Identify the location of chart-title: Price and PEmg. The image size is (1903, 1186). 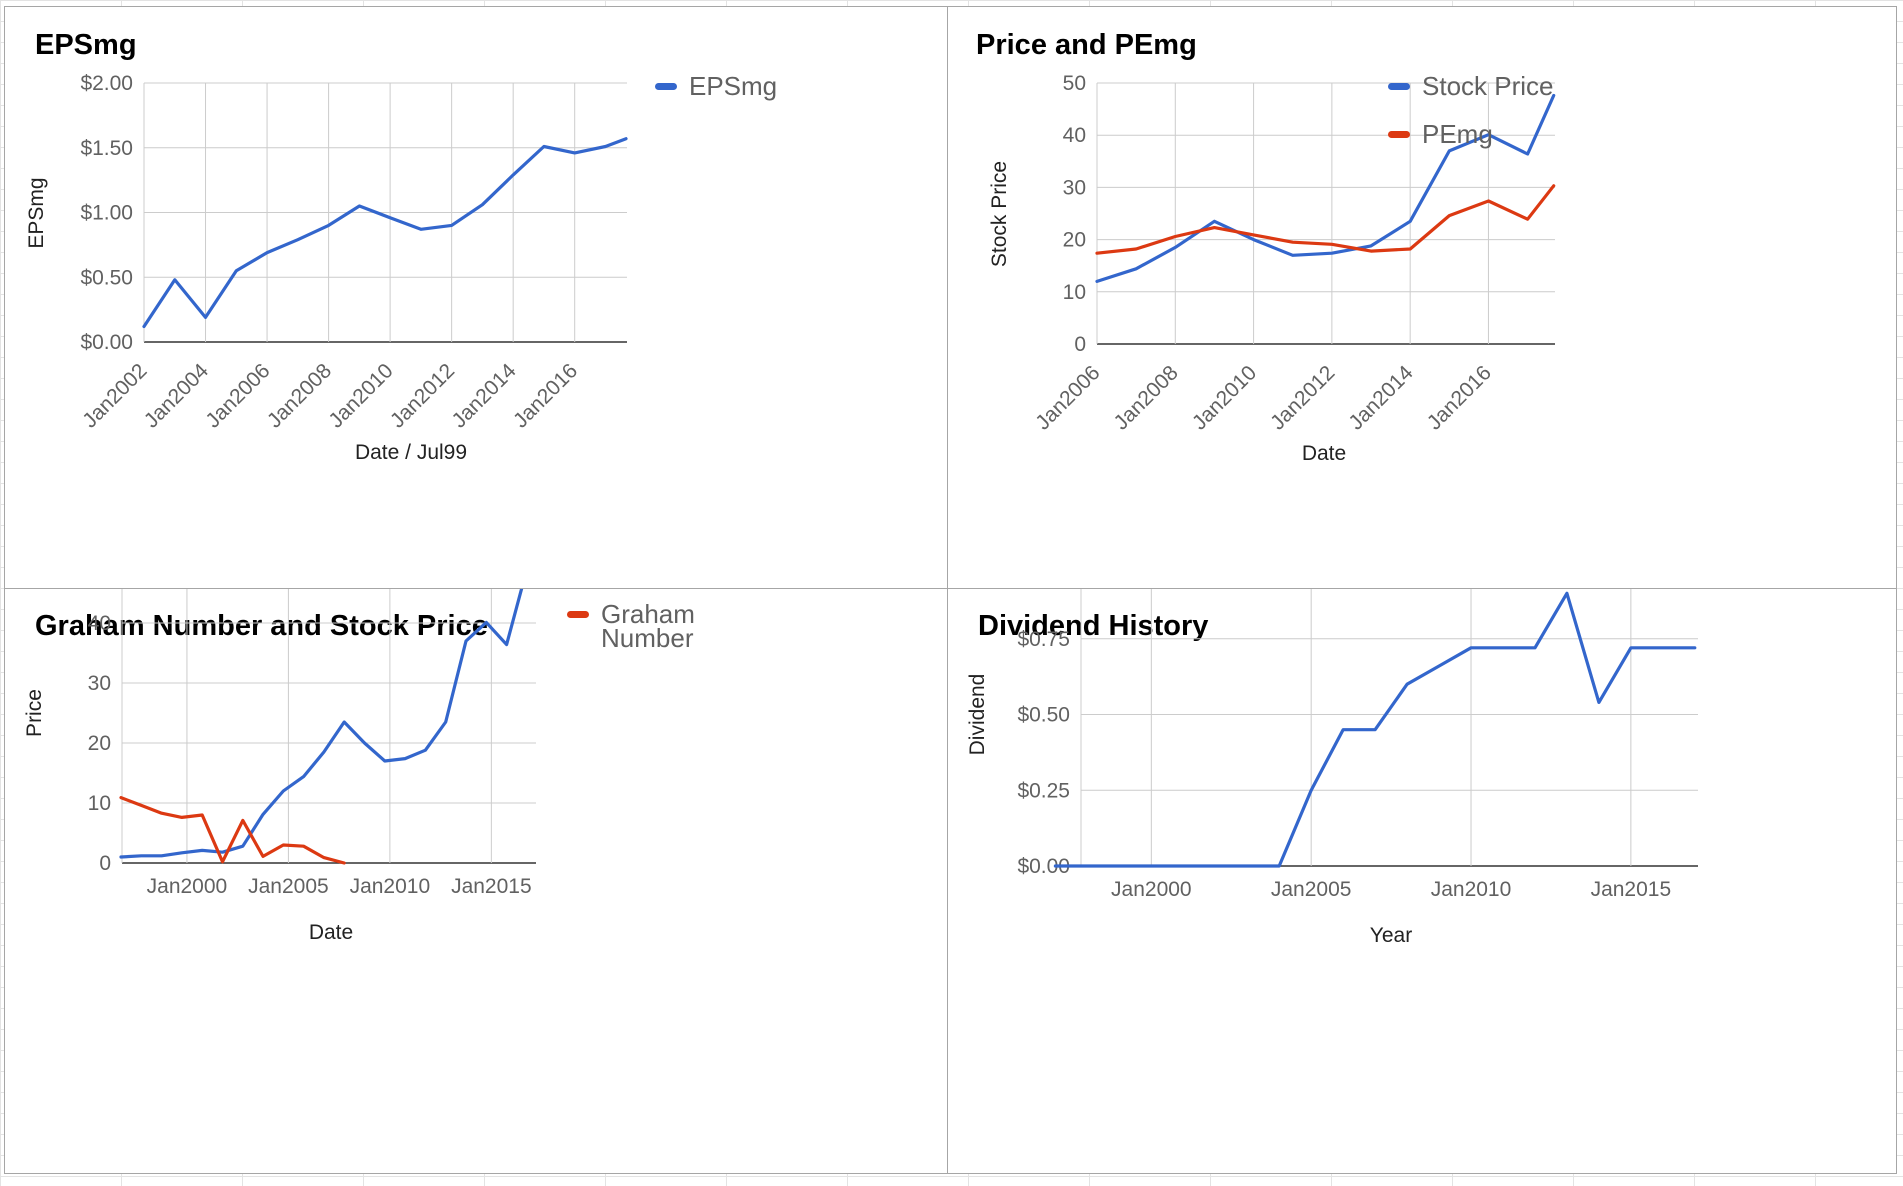
(1086, 45).